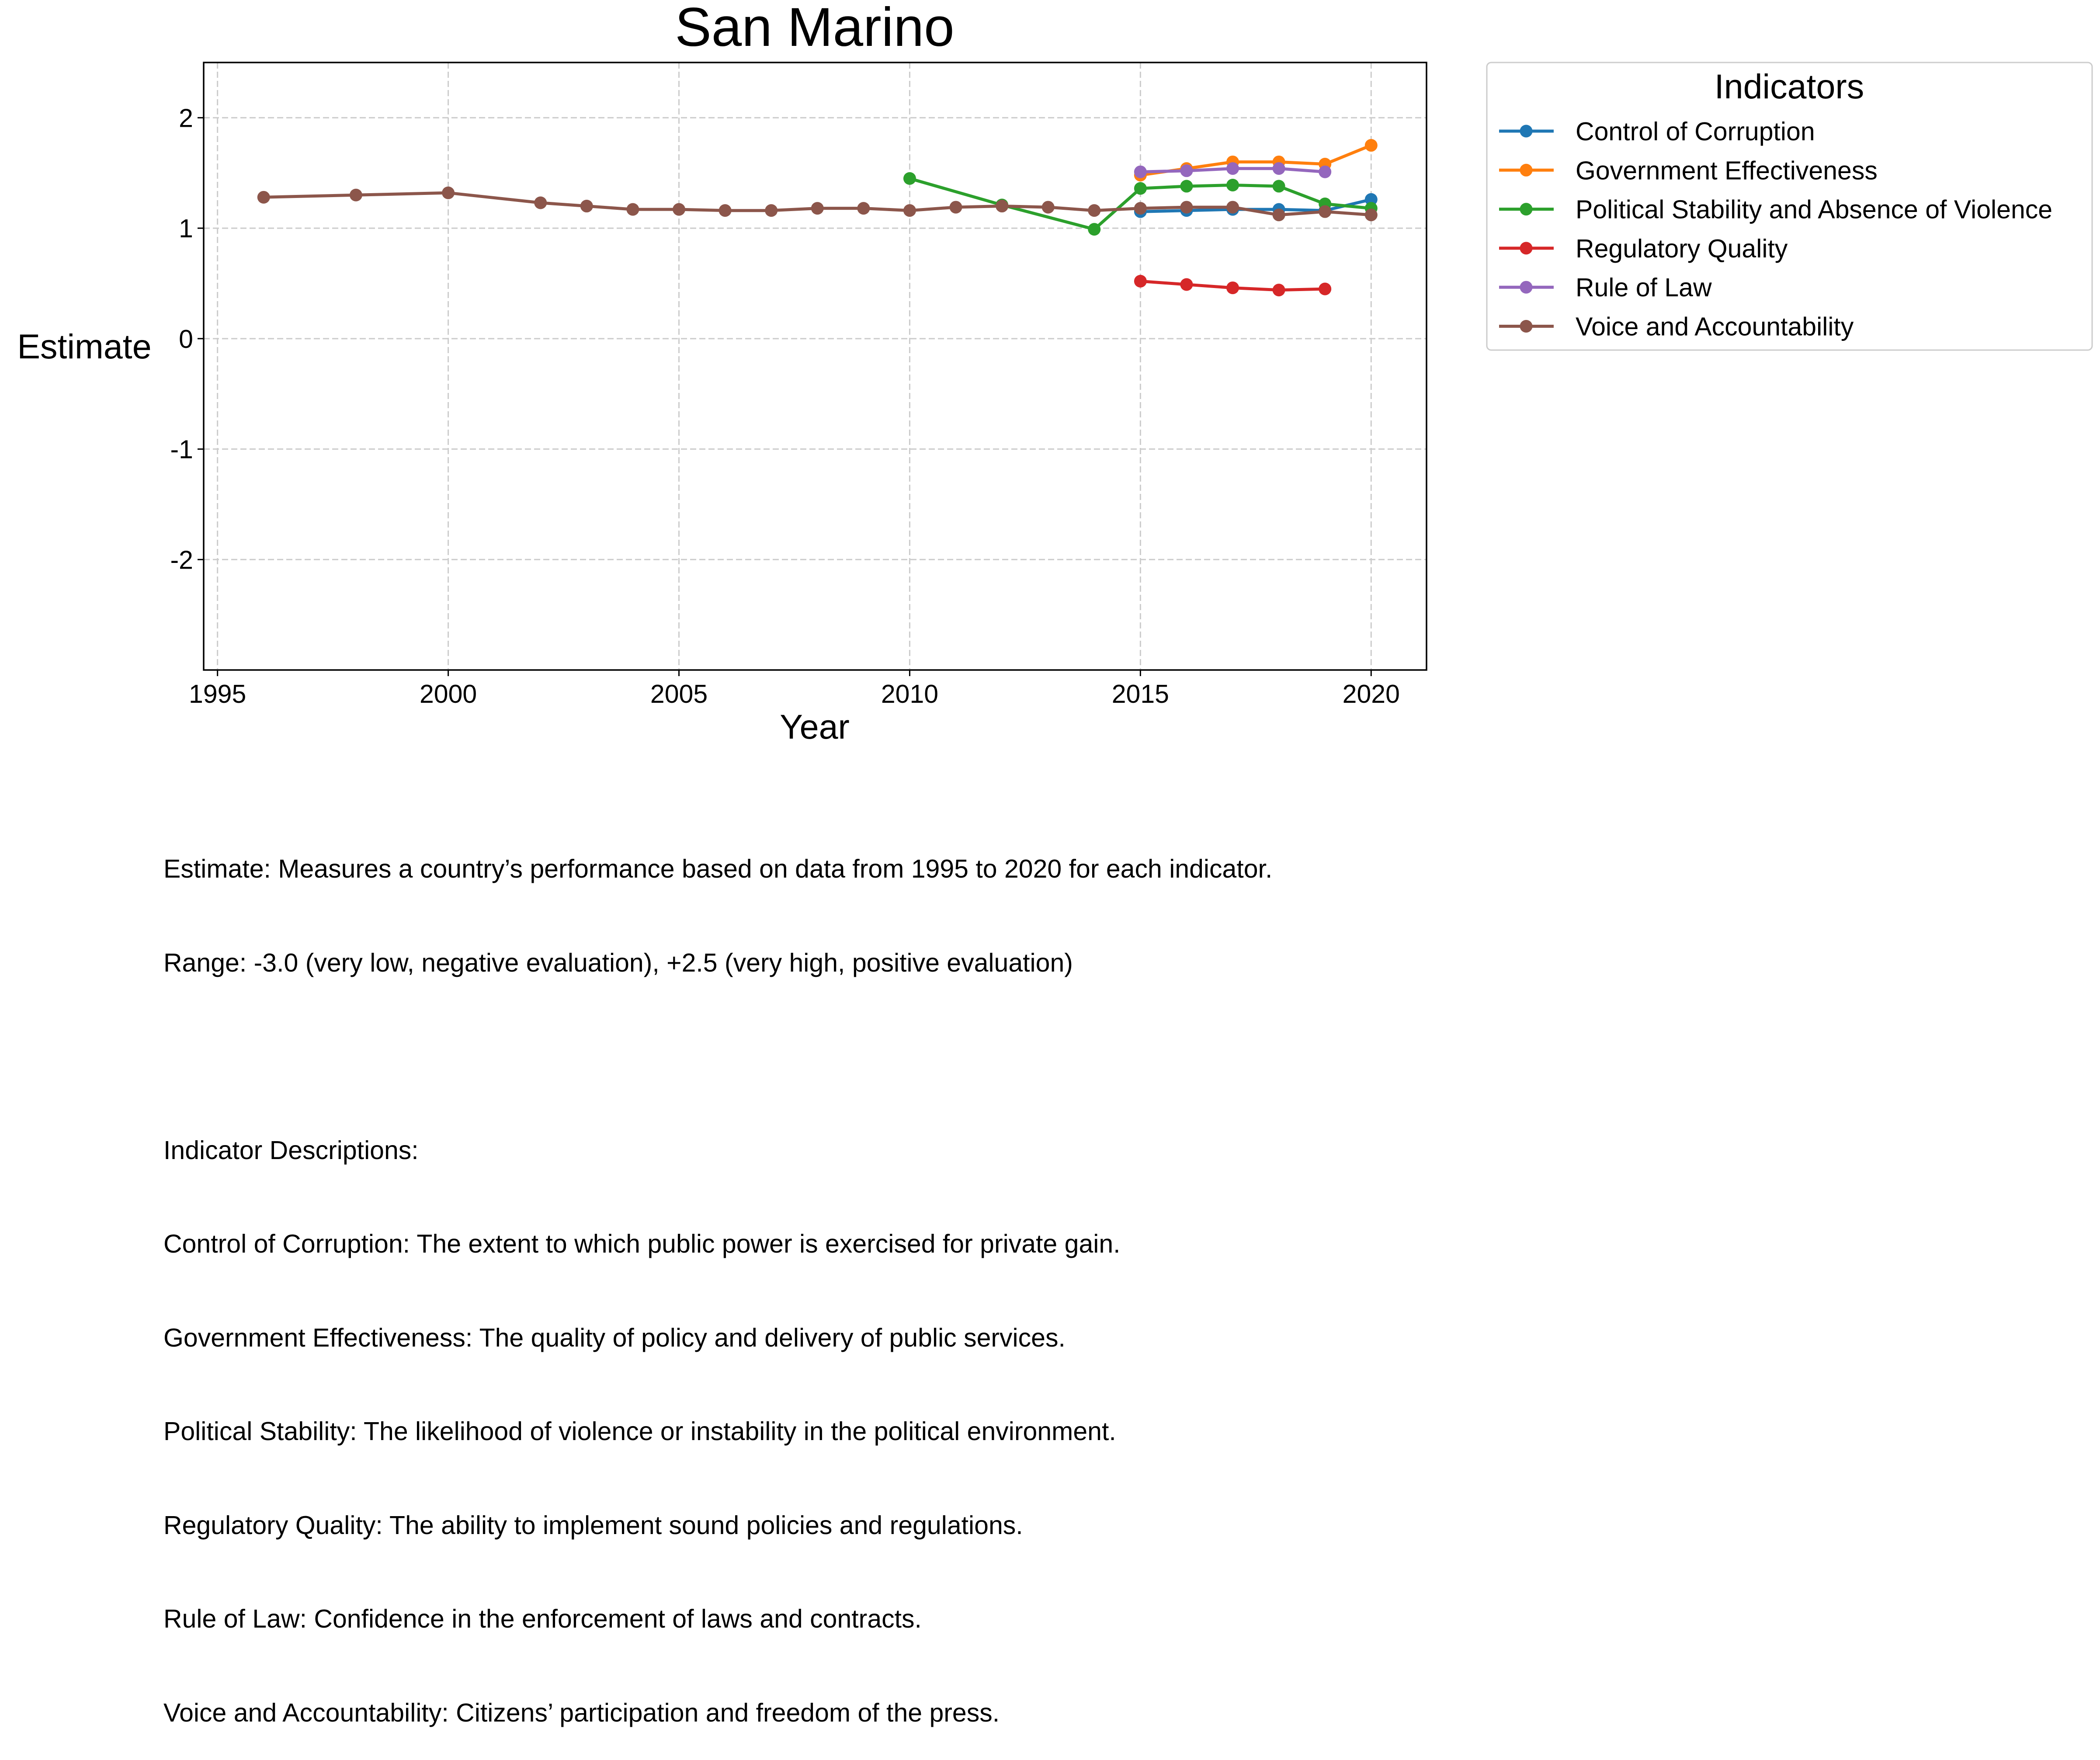 This screenshot has width=2100, height=1760. What do you see at coordinates (1644, 287) in the screenshot?
I see `legend-label: Rule of Law` at bounding box center [1644, 287].